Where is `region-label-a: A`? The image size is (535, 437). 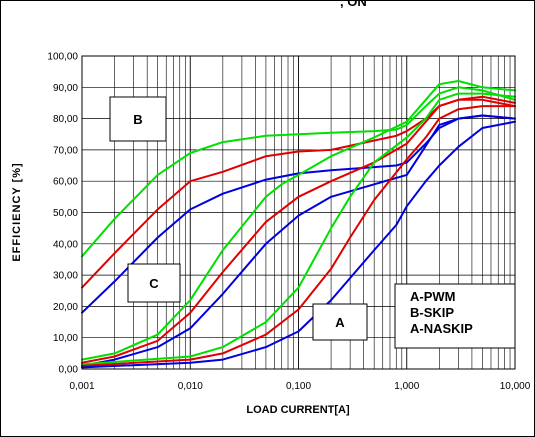 region-label-a: A is located at coordinates (340, 322).